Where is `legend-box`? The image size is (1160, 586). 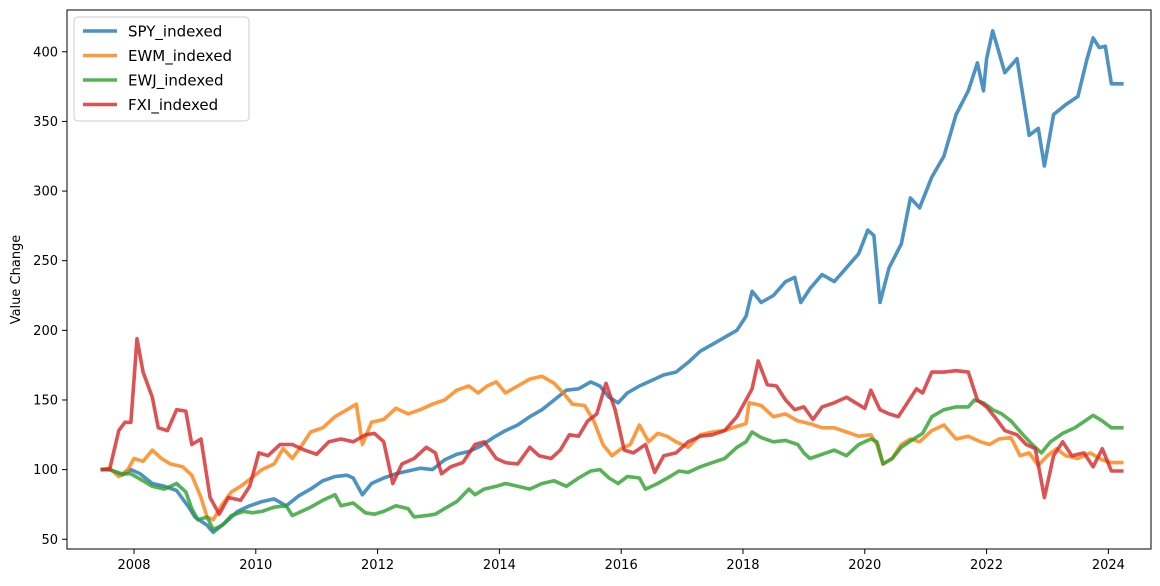
legend-box is located at coordinates (161, 69).